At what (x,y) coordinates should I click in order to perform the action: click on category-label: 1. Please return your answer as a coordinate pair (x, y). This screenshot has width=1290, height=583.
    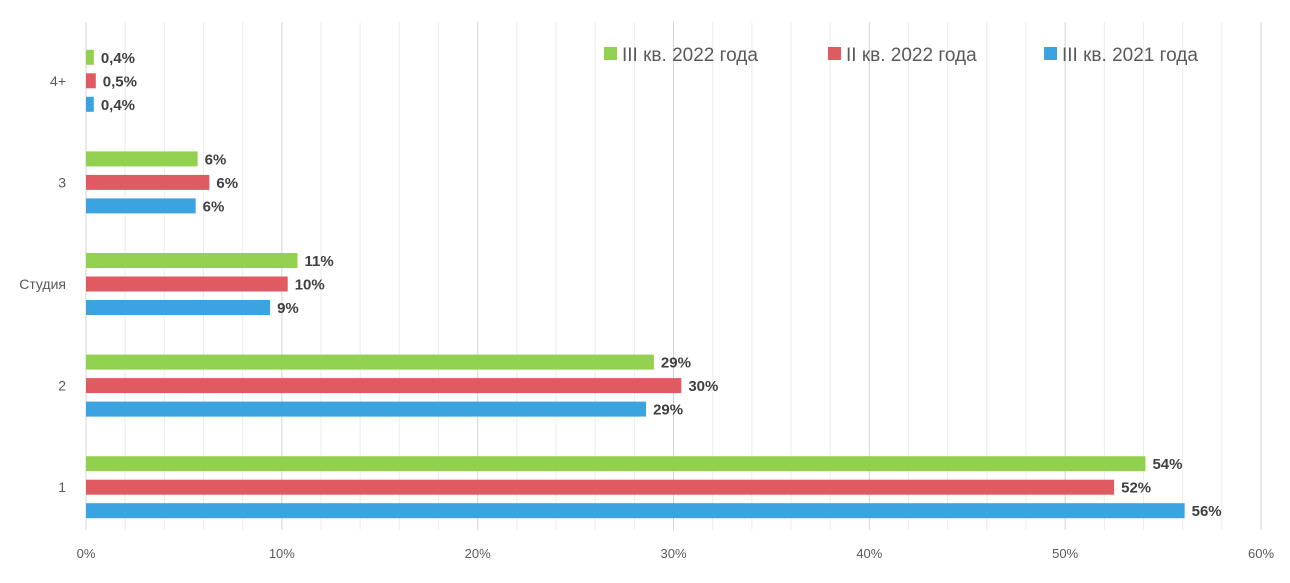
    Looking at the image, I should click on (62, 487).